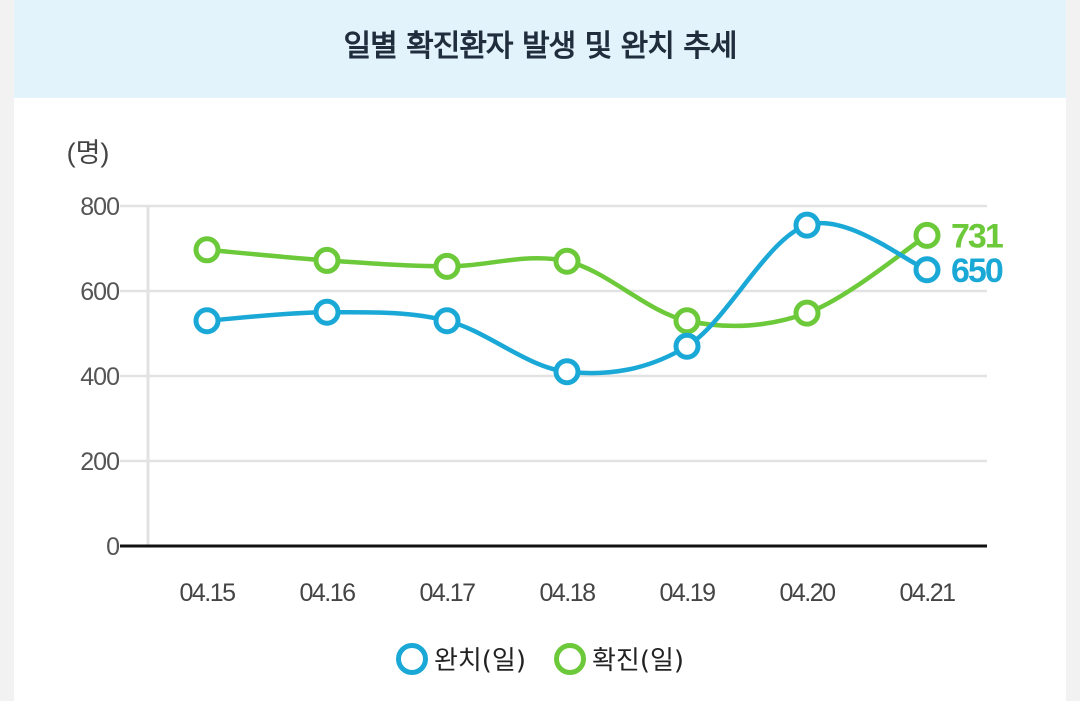 This screenshot has height=701, width=1080. What do you see at coordinates (540, 46) in the screenshot?
I see `chart-title: 일별 확진환자 발생 및 완치 추세` at bounding box center [540, 46].